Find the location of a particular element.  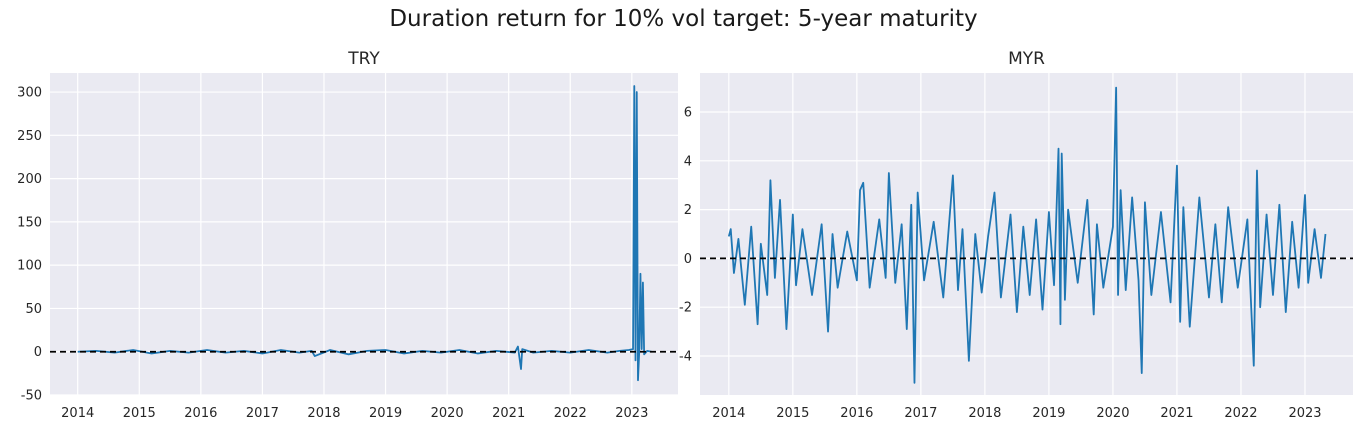

y-tick-label: 150 is located at coordinates (29, 222).